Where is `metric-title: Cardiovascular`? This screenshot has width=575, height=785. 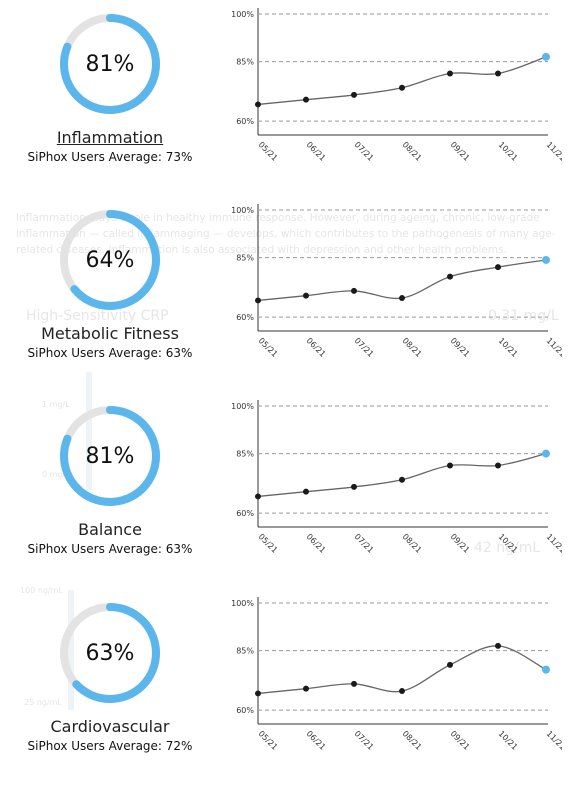
metric-title: Cardiovascular is located at coordinates (110, 726).